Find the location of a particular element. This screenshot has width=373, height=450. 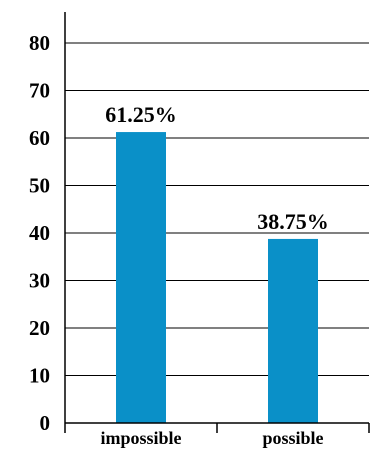

y-tick-label-80: 80 is located at coordinates (39, 43).